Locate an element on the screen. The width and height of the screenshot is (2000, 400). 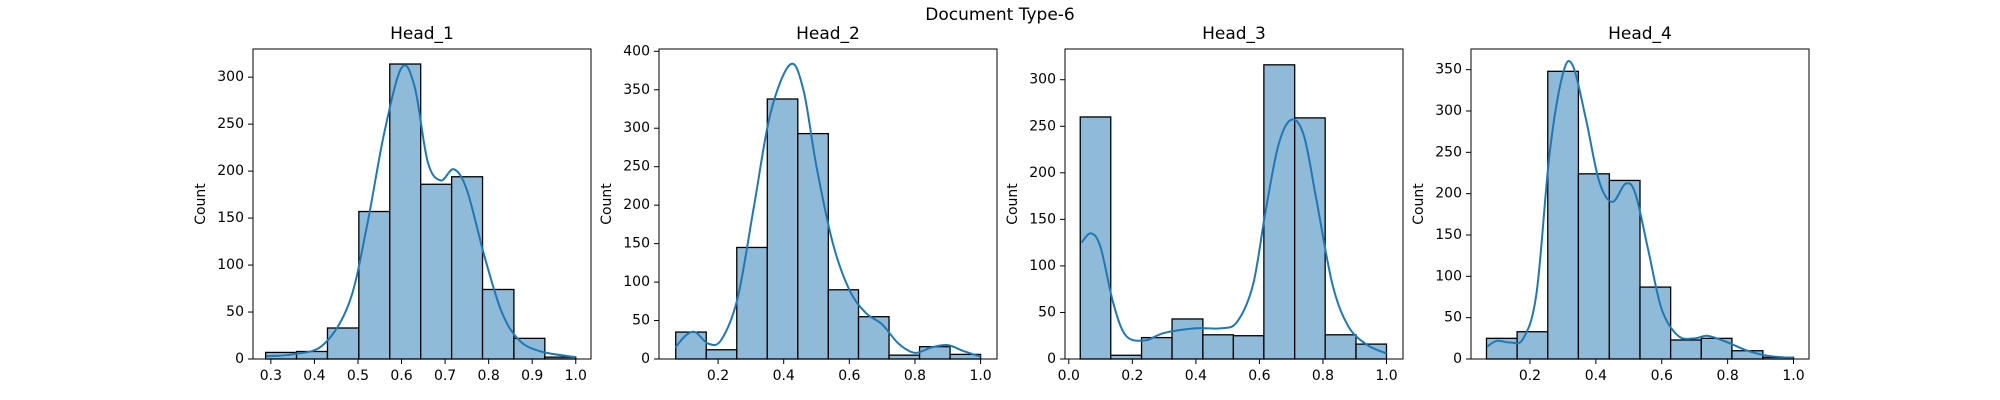
panel-title: Head_4 is located at coordinates (1640, 34).